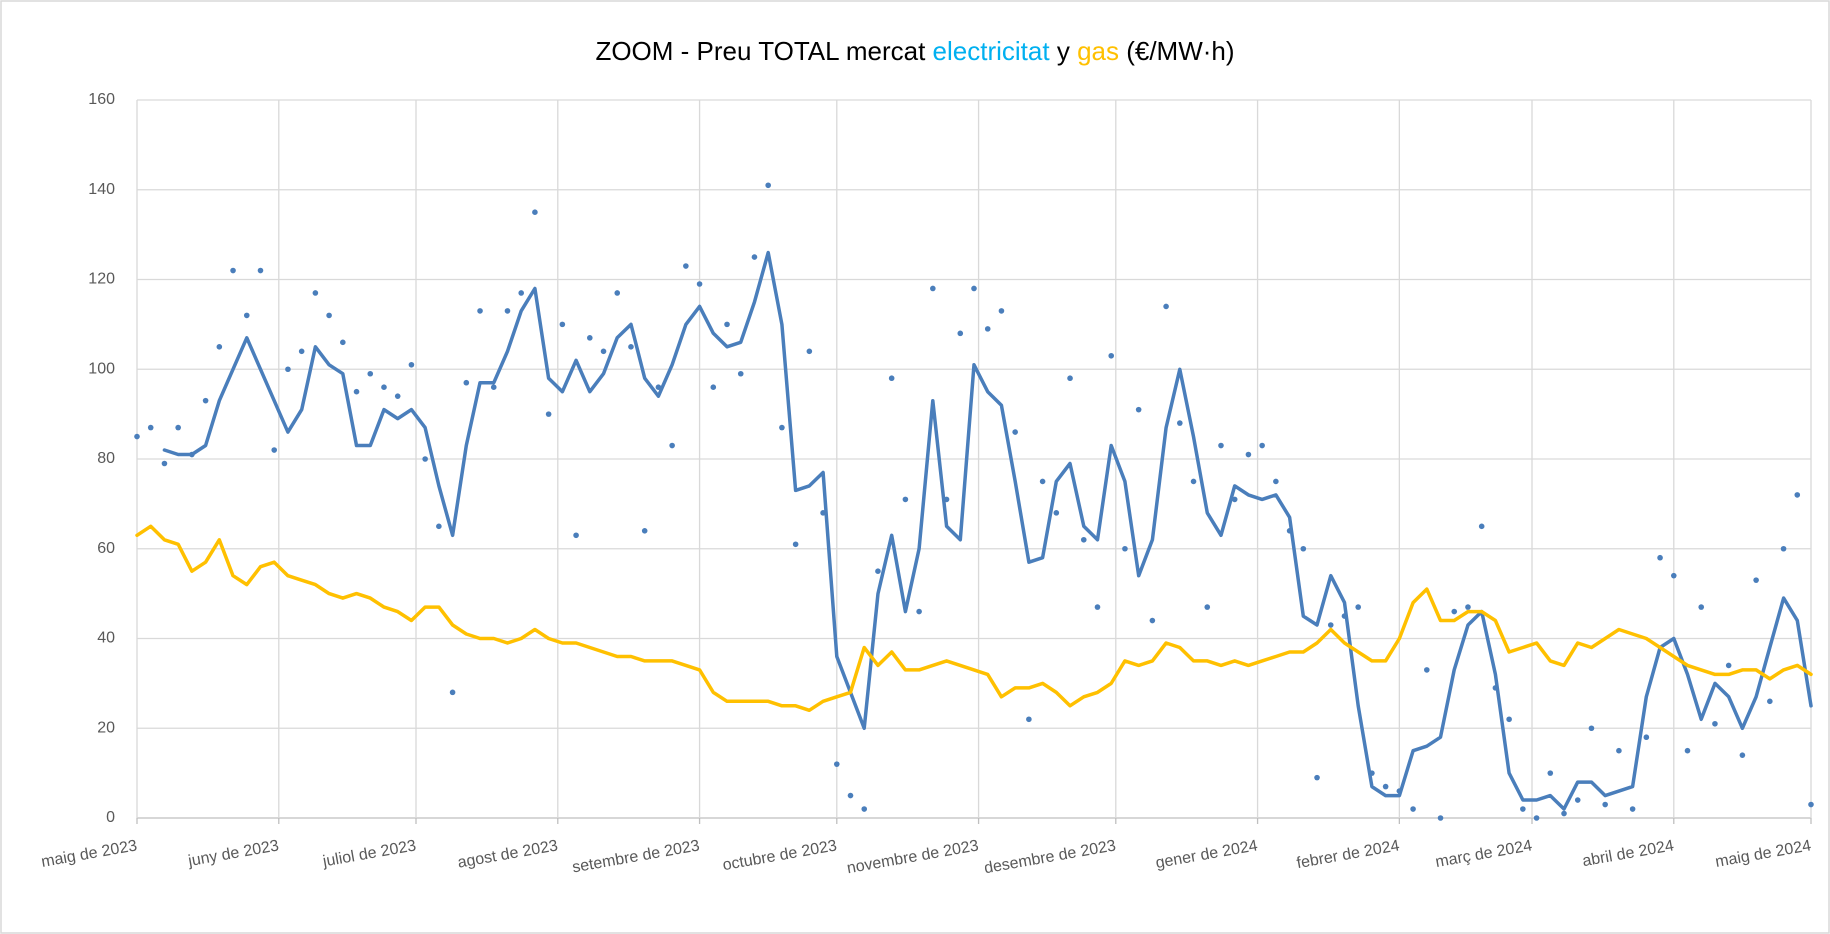 The width and height of the screenshot is (1830, 934). What do you see at coordinates (101, 279) in the screenshot?
I see `y-tick-label: 120` at bounding box center [101, 279].